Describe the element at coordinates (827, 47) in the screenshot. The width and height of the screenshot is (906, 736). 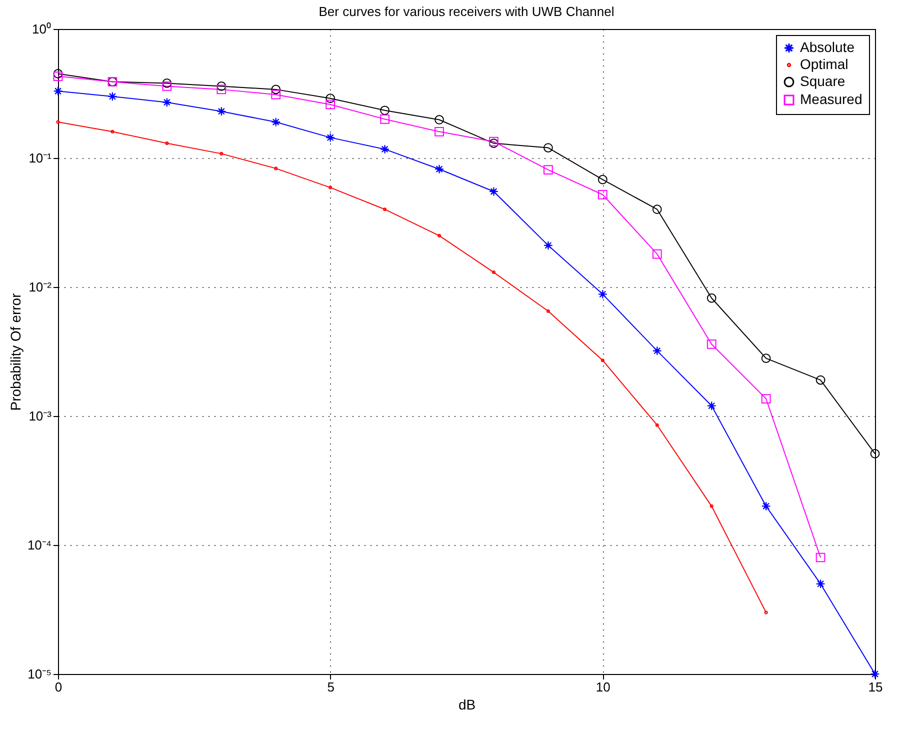
I see `legend-label: Absolute` at that location.